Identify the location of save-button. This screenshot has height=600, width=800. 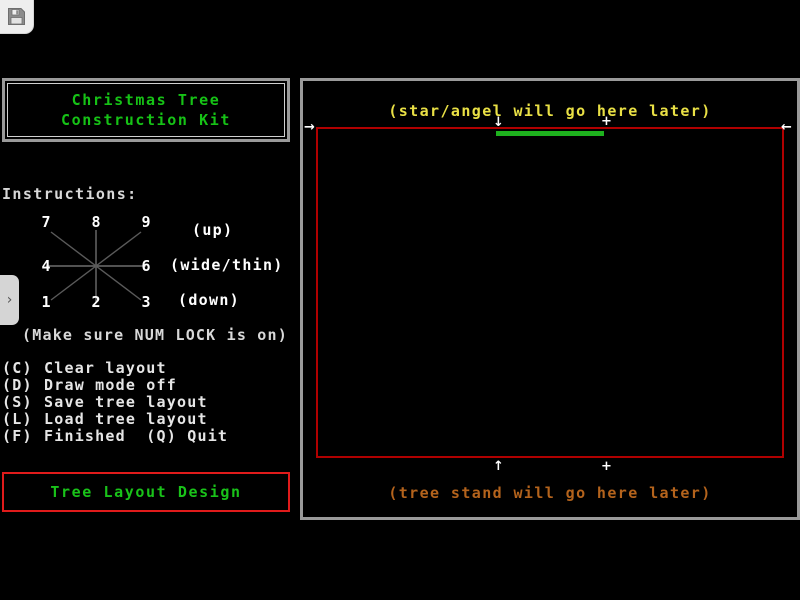
(16, 16).